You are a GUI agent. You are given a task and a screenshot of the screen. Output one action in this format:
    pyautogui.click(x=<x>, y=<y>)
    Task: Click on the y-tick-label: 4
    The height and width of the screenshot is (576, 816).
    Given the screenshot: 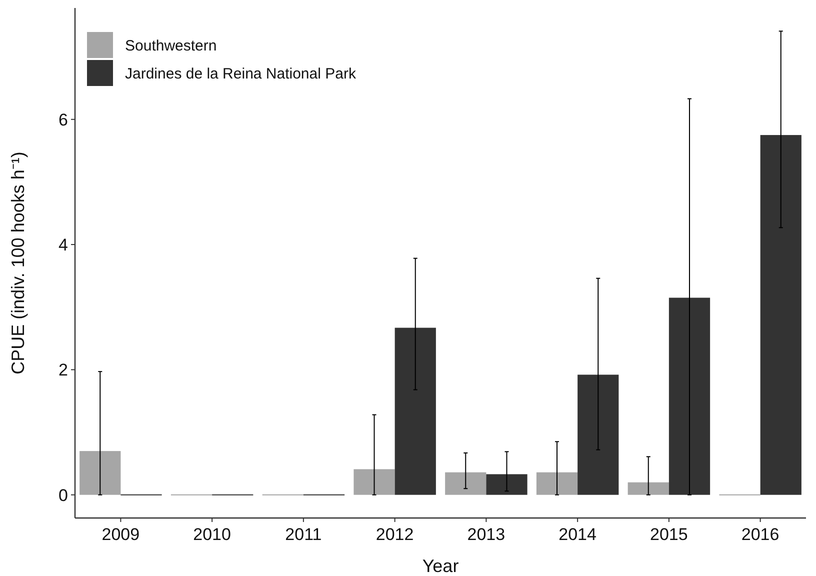 What is the action you would take?
    pyautogui.click(x=63, y=244)
    